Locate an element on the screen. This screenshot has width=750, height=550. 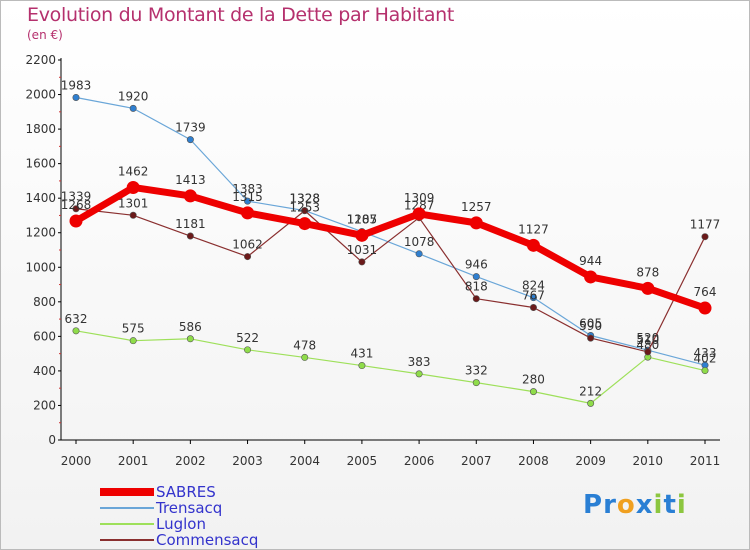
x-tick-label: 2008 is located at coordinates (533, 461).